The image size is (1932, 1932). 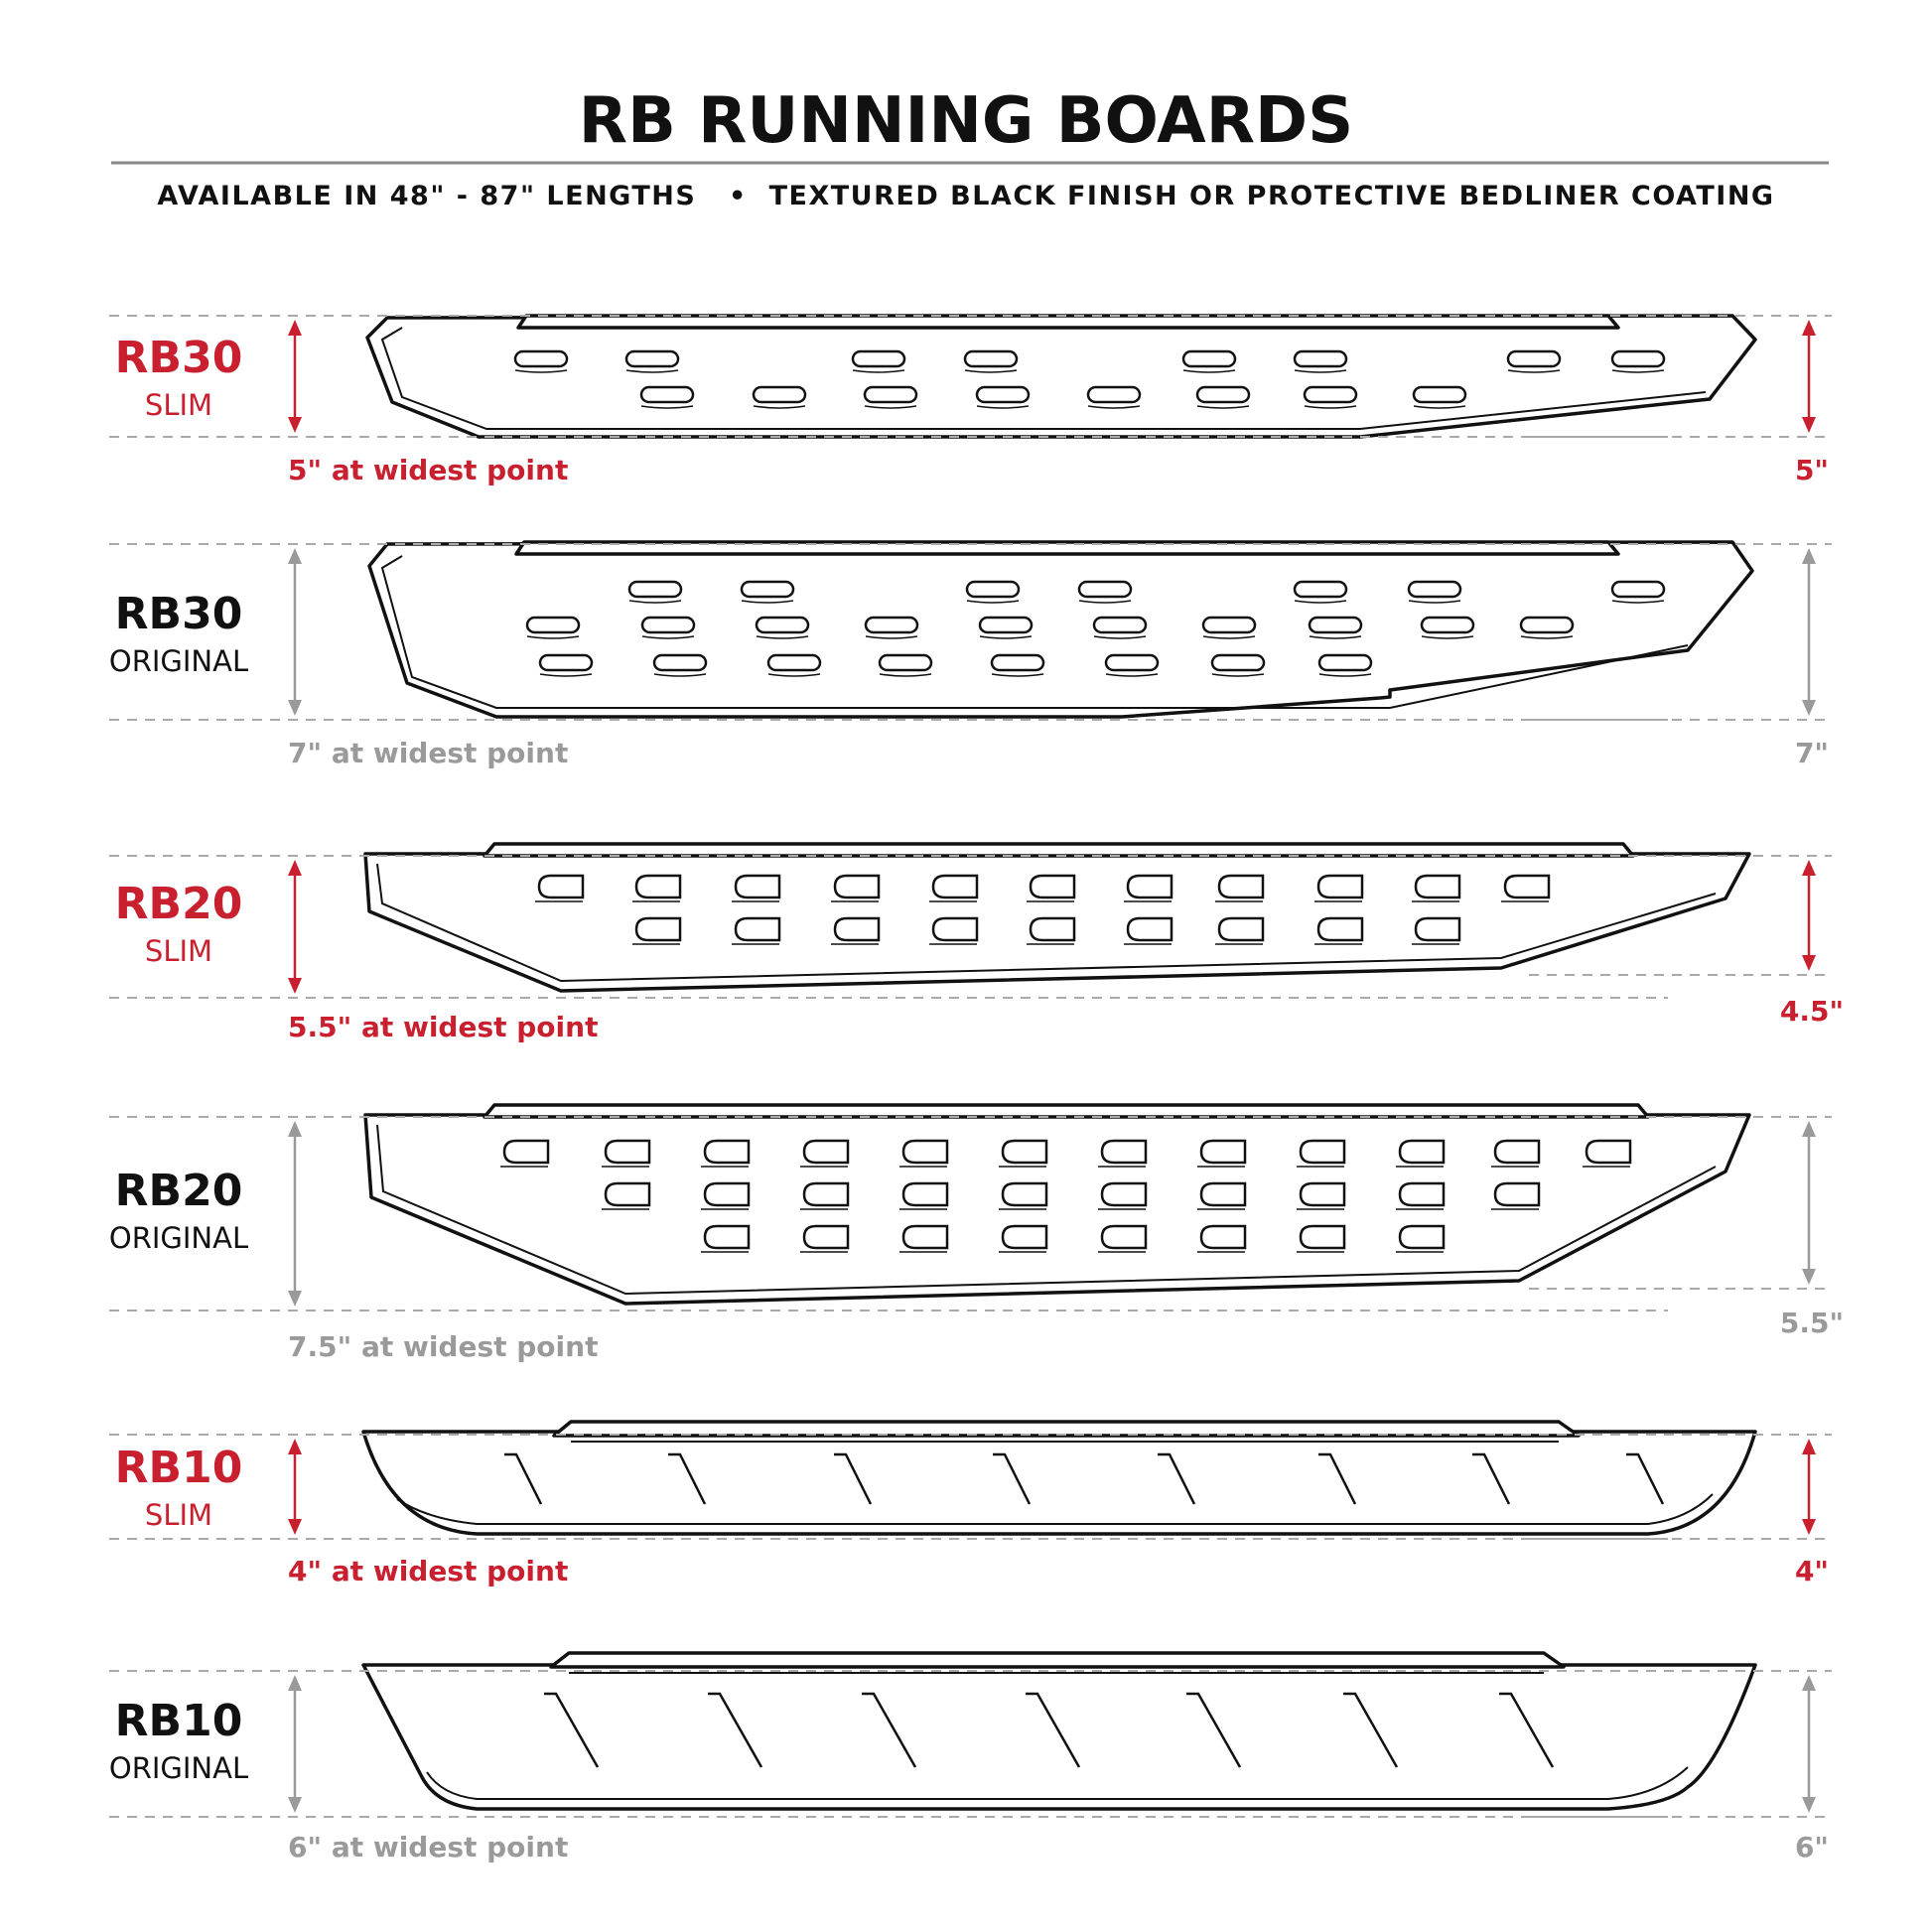 I want to click on width-label: 4" at widest point, so click(x=428, y=1571).